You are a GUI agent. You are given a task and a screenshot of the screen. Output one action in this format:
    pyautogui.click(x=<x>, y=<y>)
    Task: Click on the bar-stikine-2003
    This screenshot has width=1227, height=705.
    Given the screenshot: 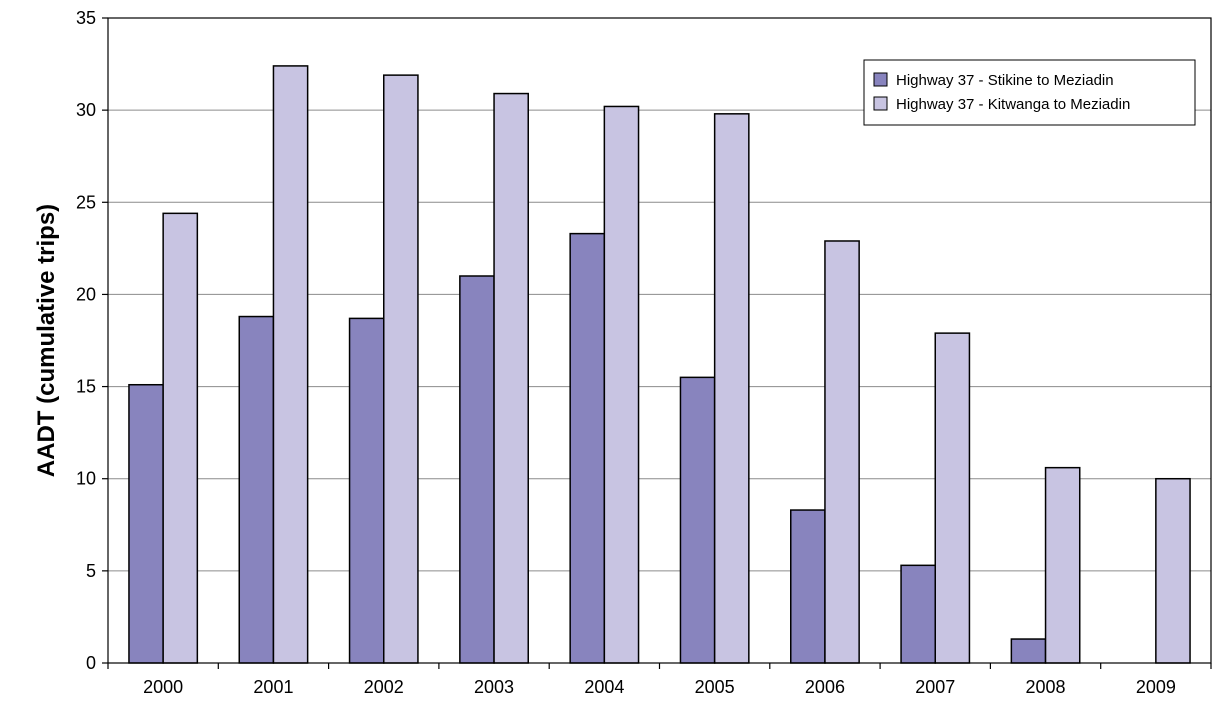 What is the action you would take?
    pyautogui.click(x=477, y=469)
    